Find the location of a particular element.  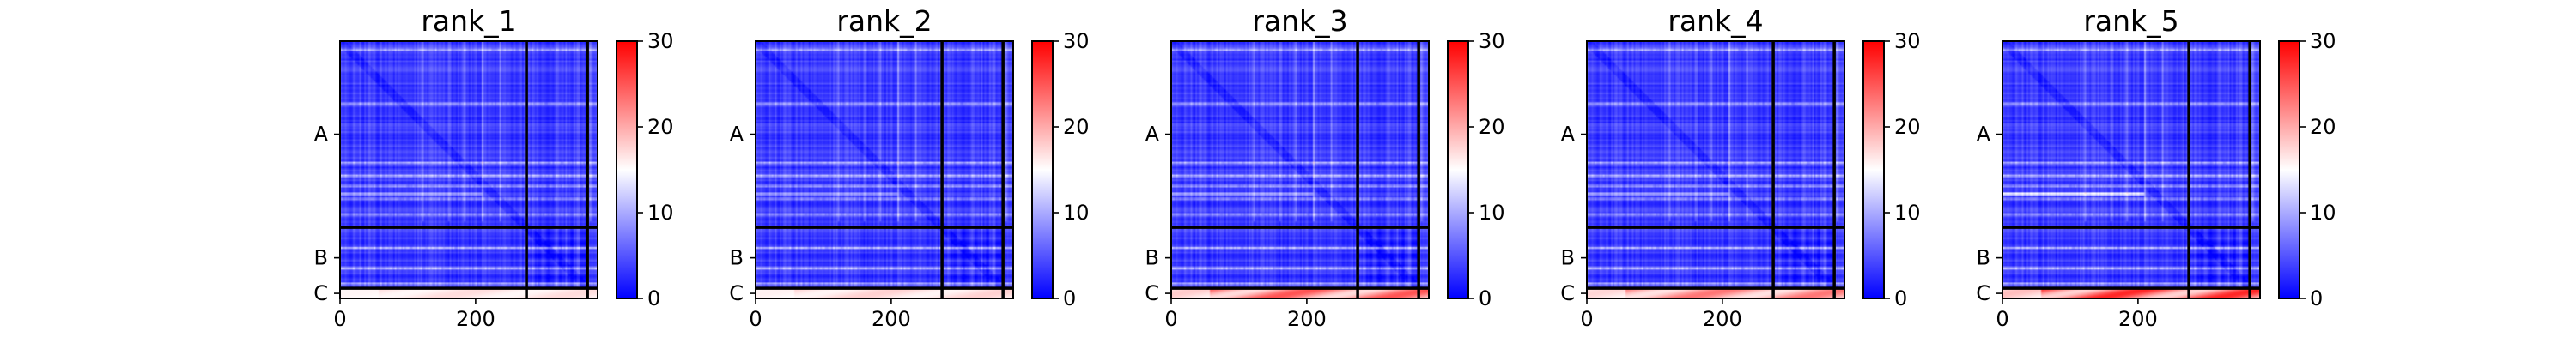

panel-title: rank_5 is located at coordinates (2130, 21).